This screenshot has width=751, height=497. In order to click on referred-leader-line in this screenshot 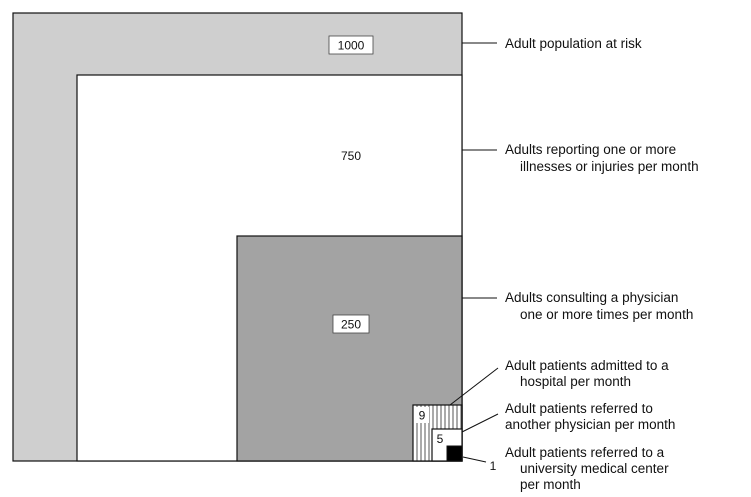, I will do `click(480, 423)`.